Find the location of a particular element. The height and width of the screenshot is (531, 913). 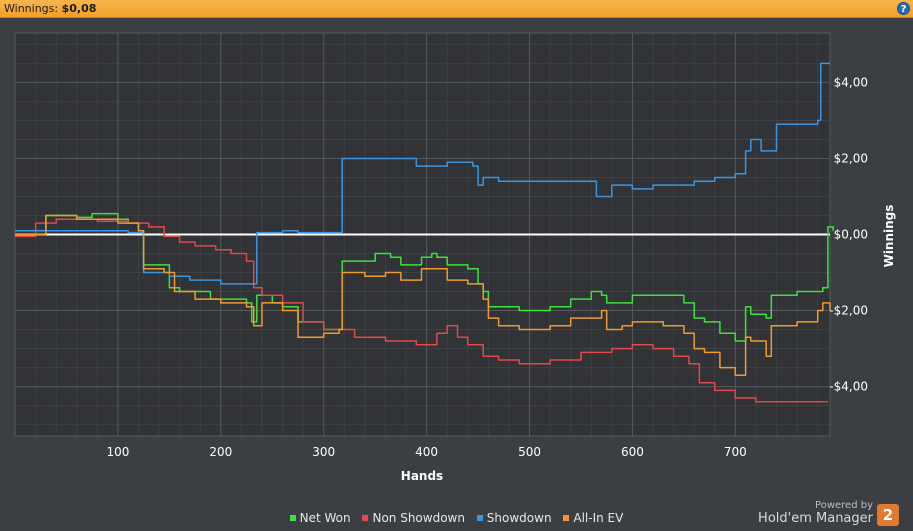

hem-logo-icon: 2 is located at coordinates (888, 515).